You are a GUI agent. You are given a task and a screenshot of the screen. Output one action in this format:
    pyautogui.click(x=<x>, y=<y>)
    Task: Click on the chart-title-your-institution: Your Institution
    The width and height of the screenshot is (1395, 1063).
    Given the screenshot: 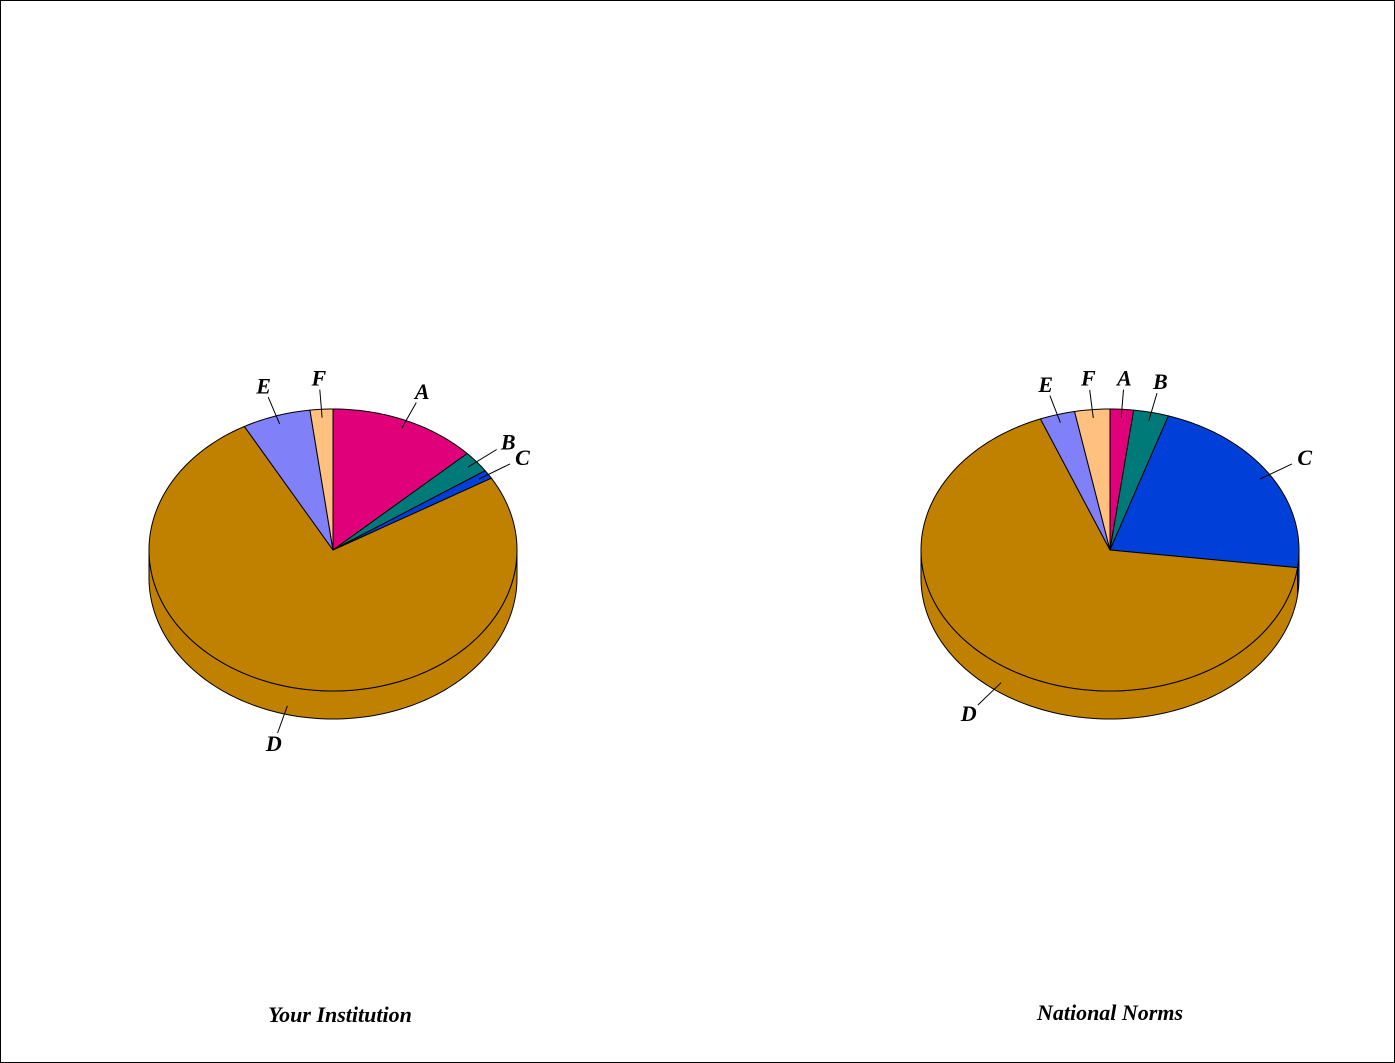 What is the action you would take?
    pyautogui.click(x=340, y=1014)
    